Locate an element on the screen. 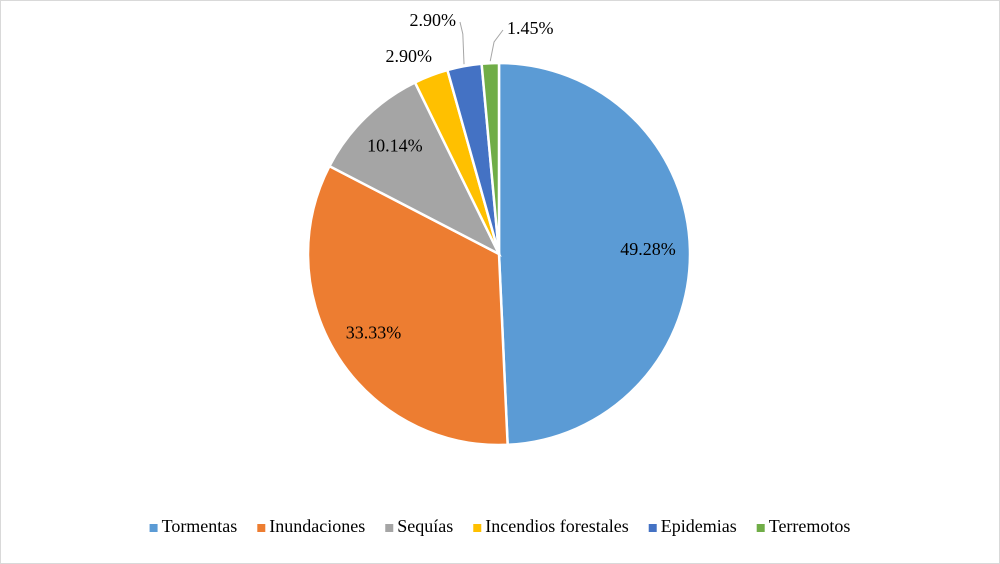 Image resolution: width=1000 pixels, height=564 pixels. data-label: 49.28% is located at coordinates (648, 249).